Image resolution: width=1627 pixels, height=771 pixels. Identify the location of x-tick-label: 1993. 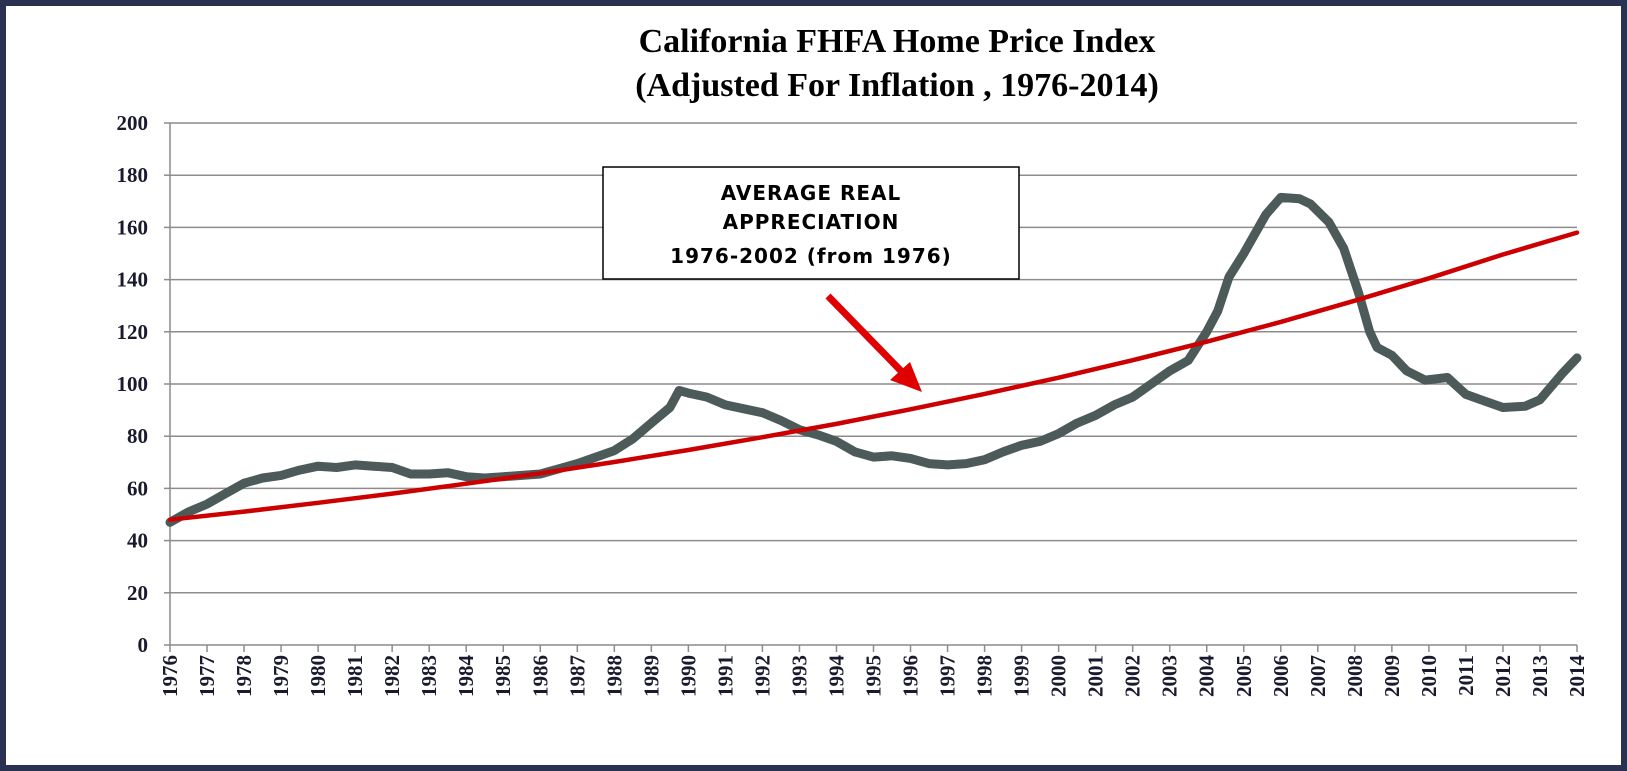
(799, 676).